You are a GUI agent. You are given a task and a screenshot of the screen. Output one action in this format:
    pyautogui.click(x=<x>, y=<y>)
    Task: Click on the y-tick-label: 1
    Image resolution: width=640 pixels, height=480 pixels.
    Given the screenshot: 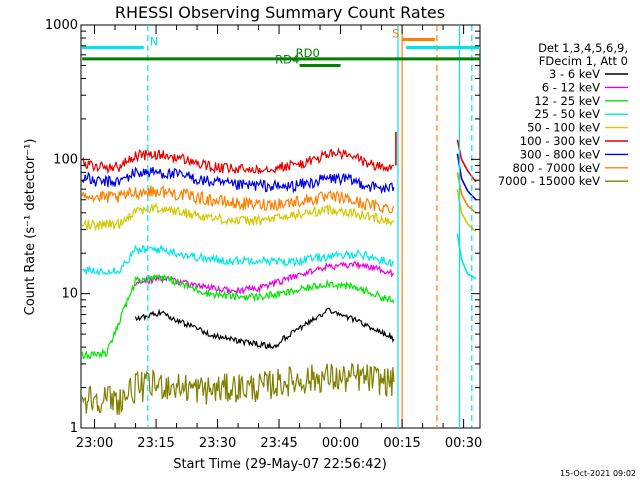 What is the action you would take?
    pyautogui.click(x=74, y=428)
    